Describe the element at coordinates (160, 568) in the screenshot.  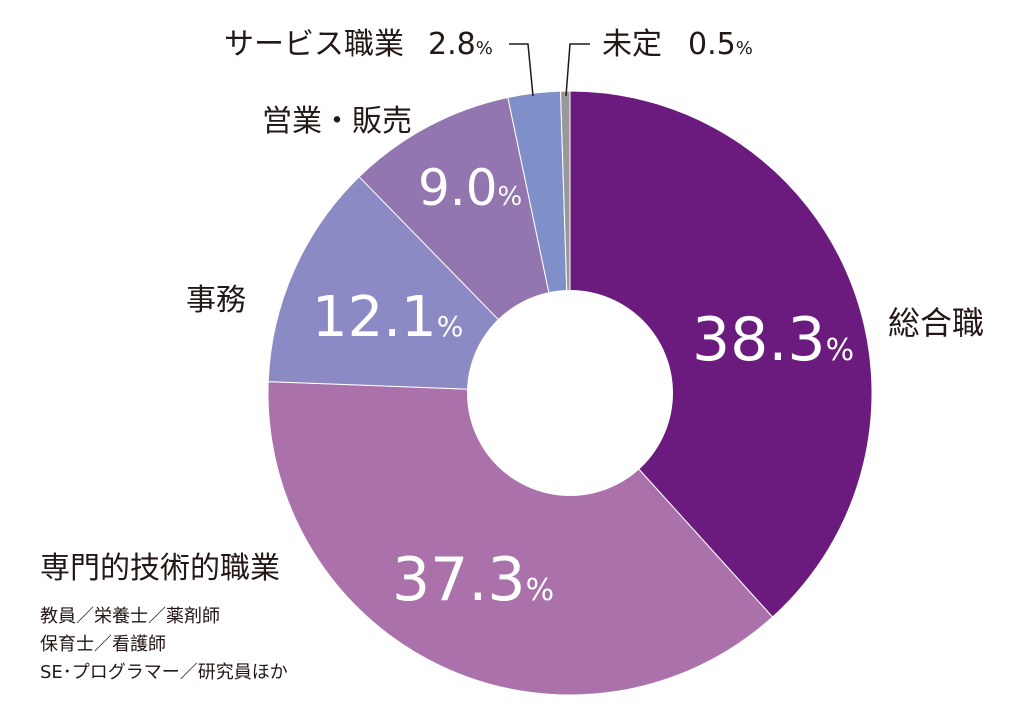
I see `label-senmon: 専門的技術的職業` at that location.